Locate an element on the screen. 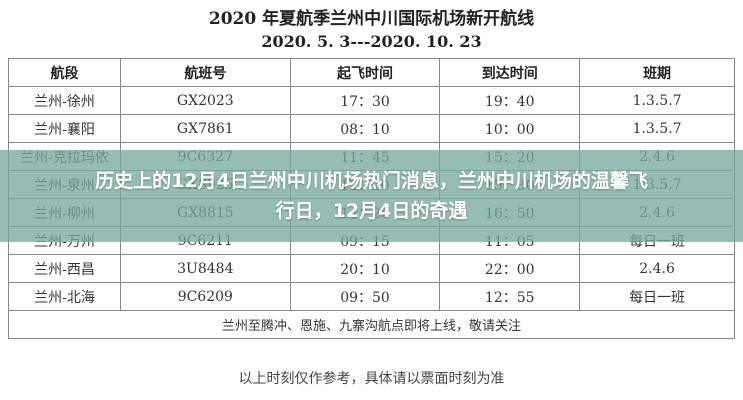 The width and height of the screenshot is (743, 400). table-cell: 9C6209 is located at coordinates (205, 296).